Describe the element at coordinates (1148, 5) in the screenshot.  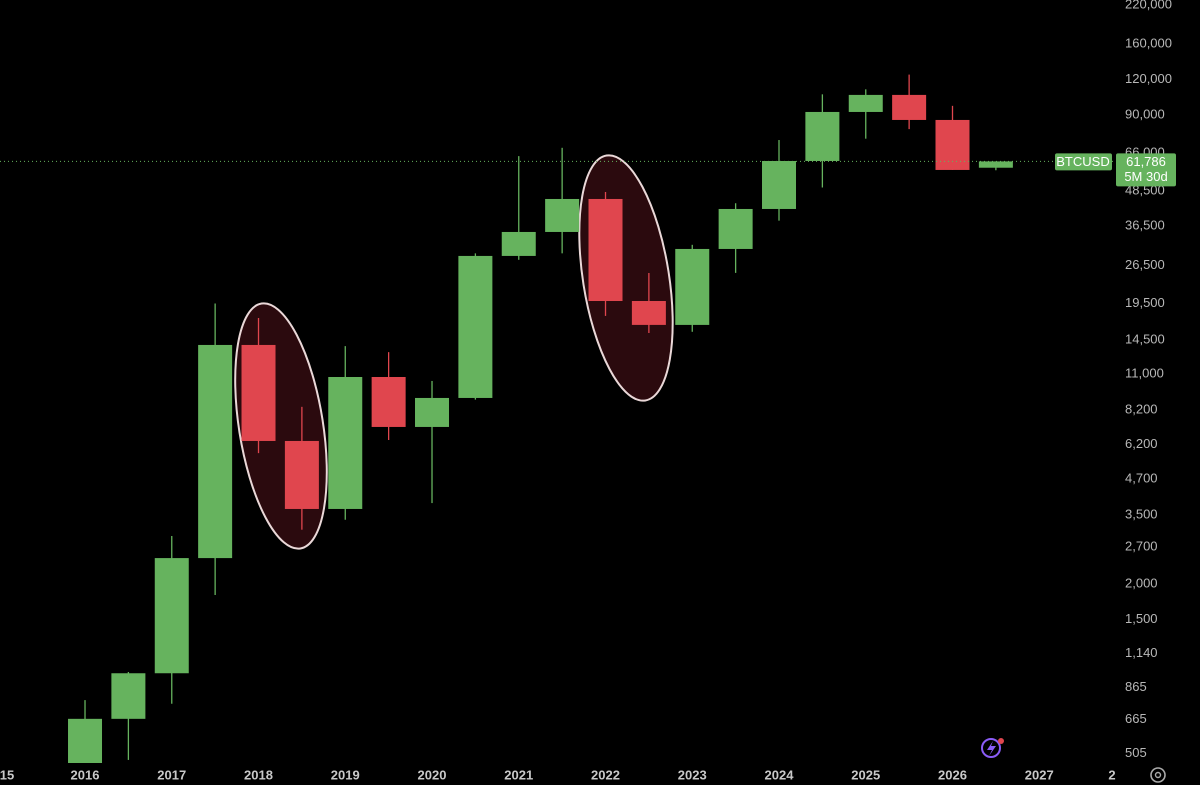
I see `y-tick-label: 220,000` at that location.